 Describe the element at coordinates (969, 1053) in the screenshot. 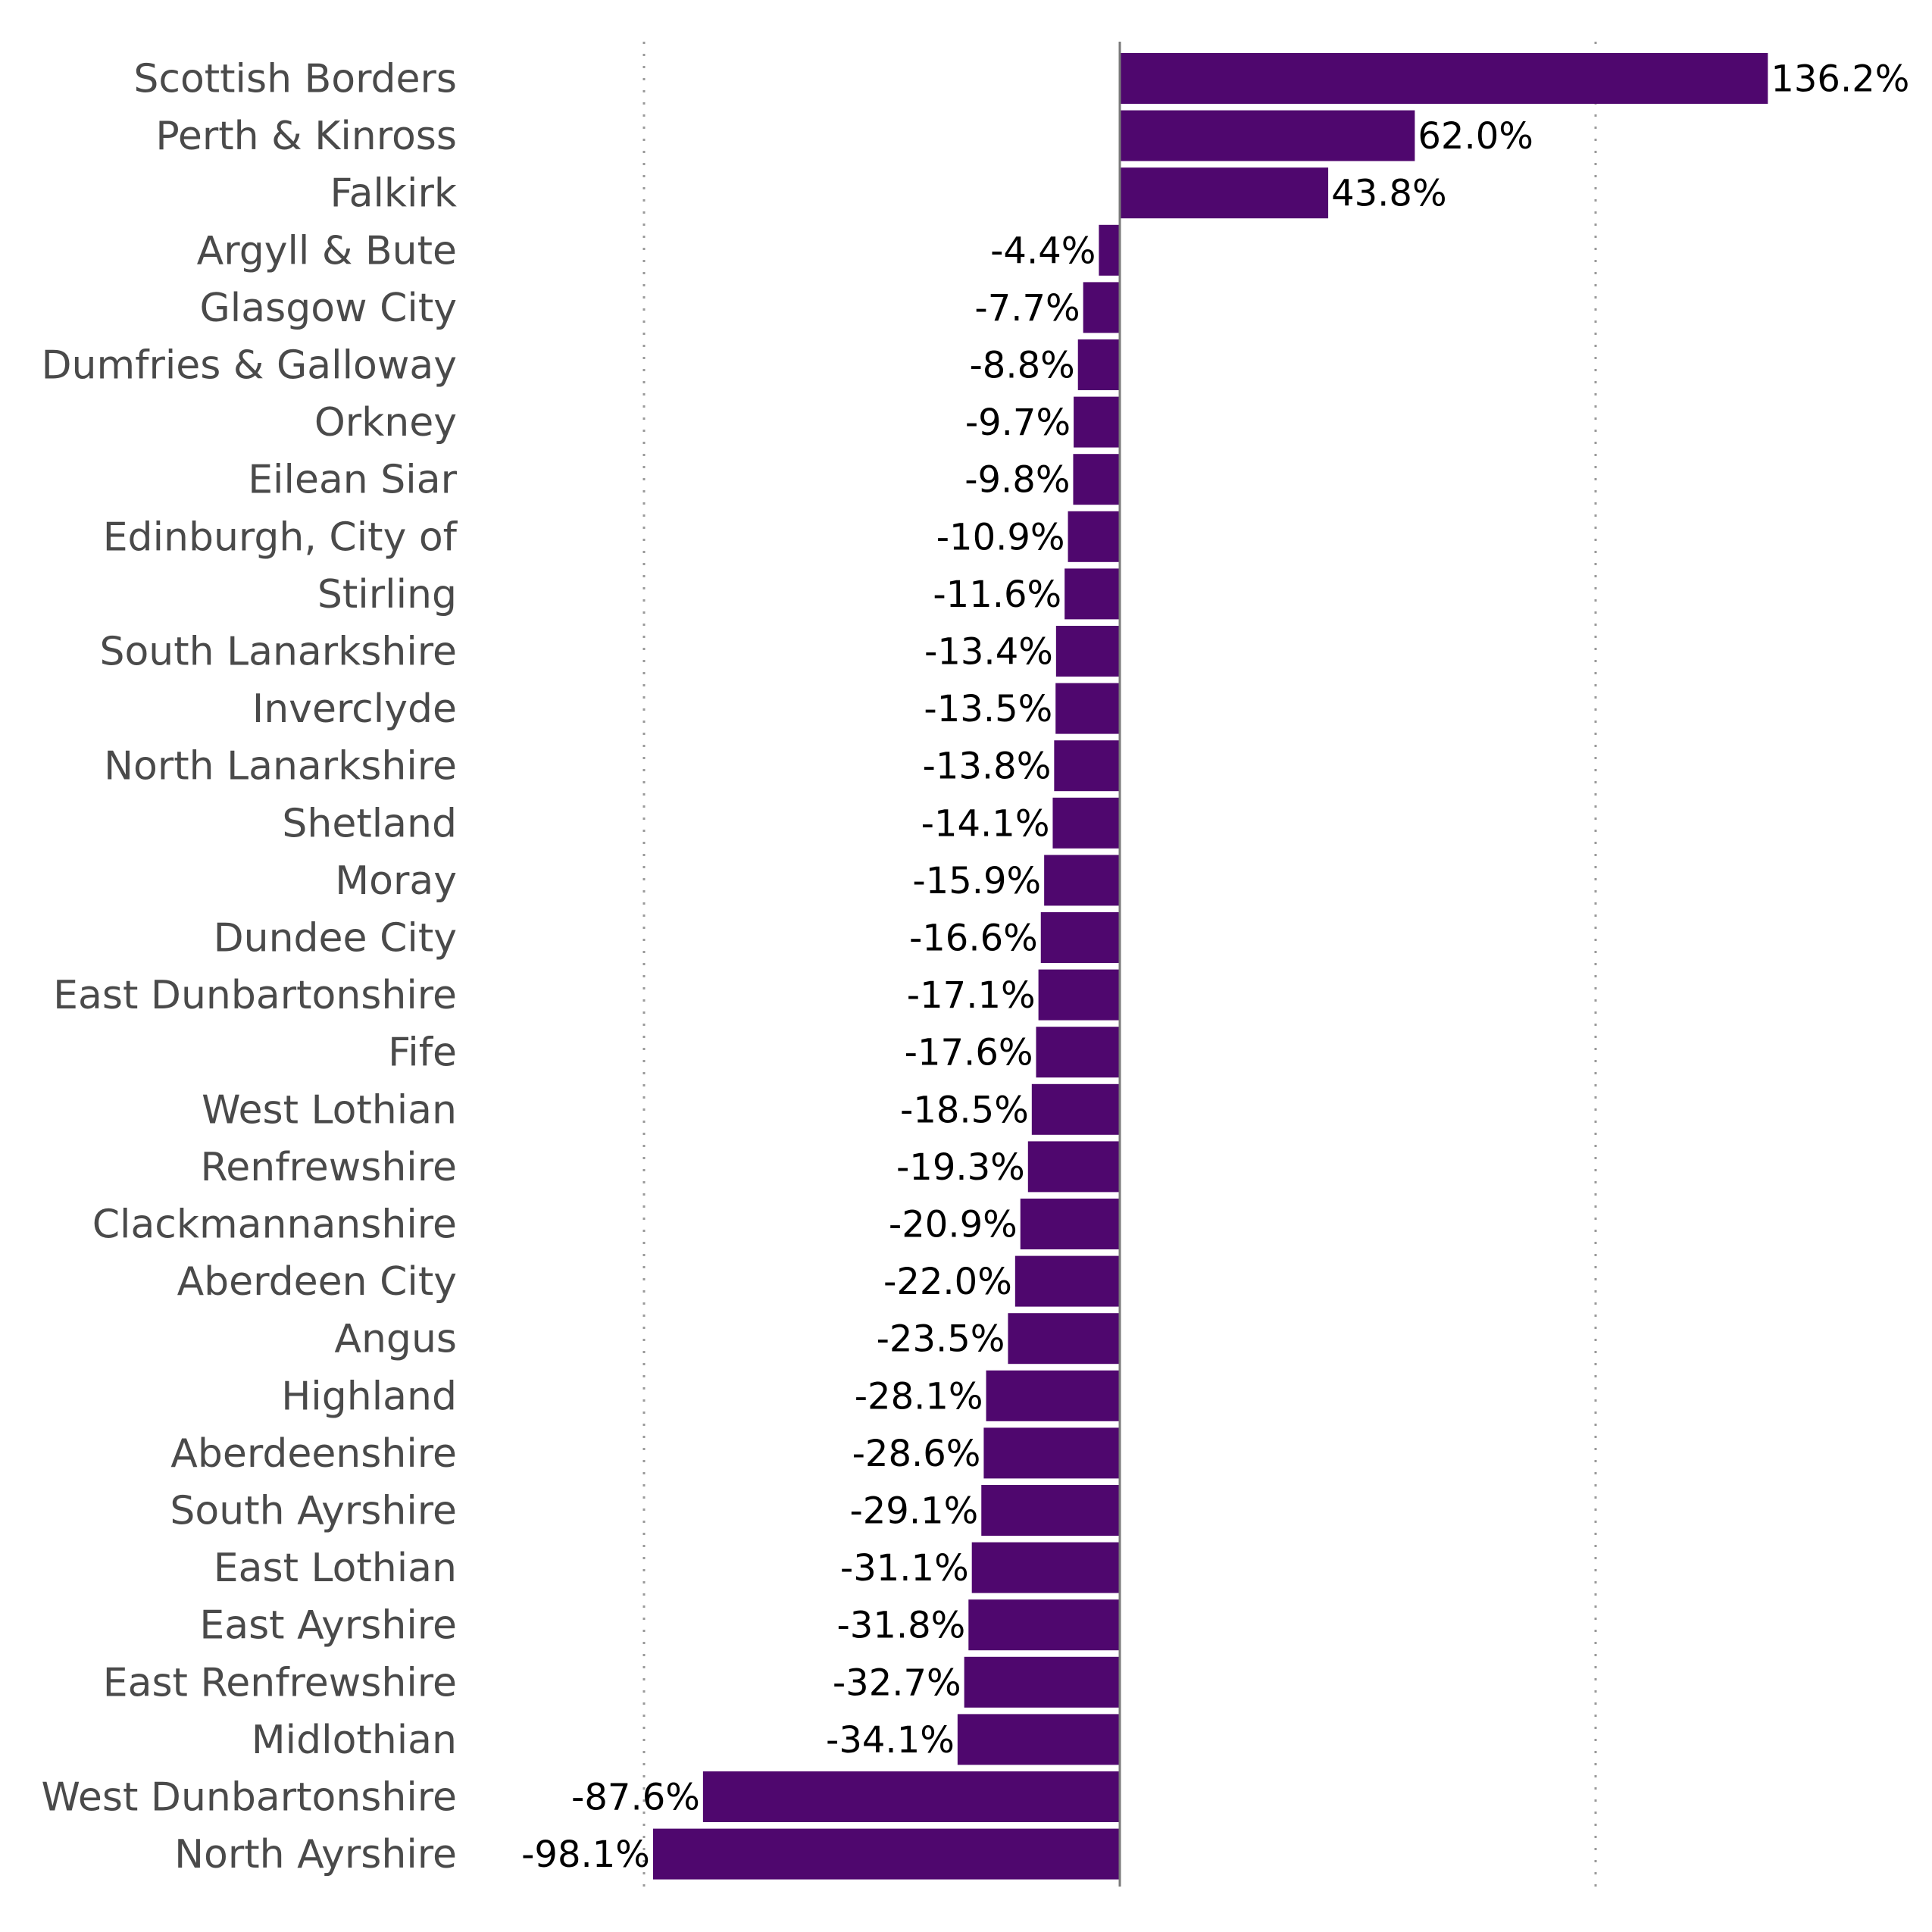

I see `data-label: -17.6%` at that location.